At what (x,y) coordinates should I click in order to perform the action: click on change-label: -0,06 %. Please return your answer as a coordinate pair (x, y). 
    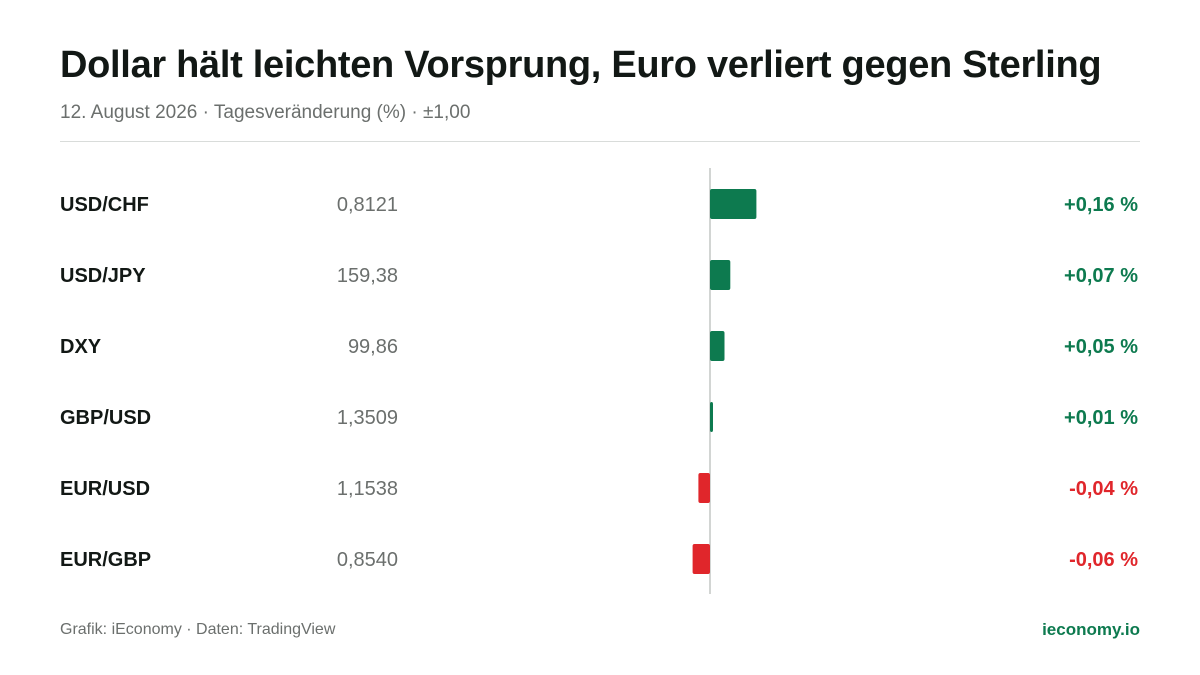
    Looking at the image, I should click on (1103, 560).